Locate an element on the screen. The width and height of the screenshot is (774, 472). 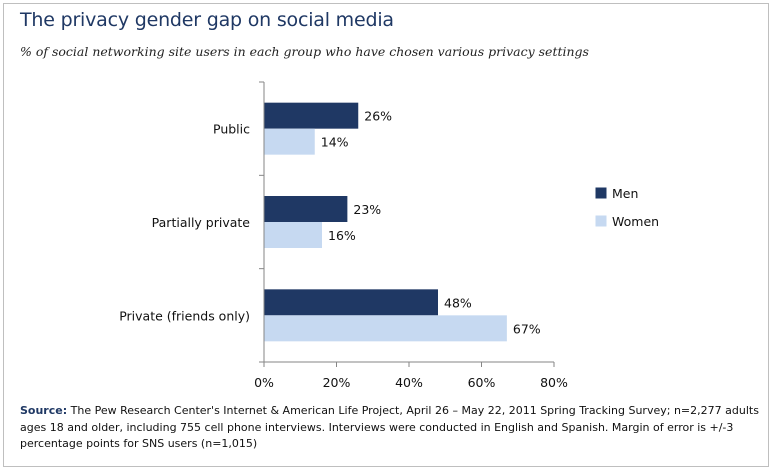
x-tick-label: 80% is located at coordinates (554, 382).